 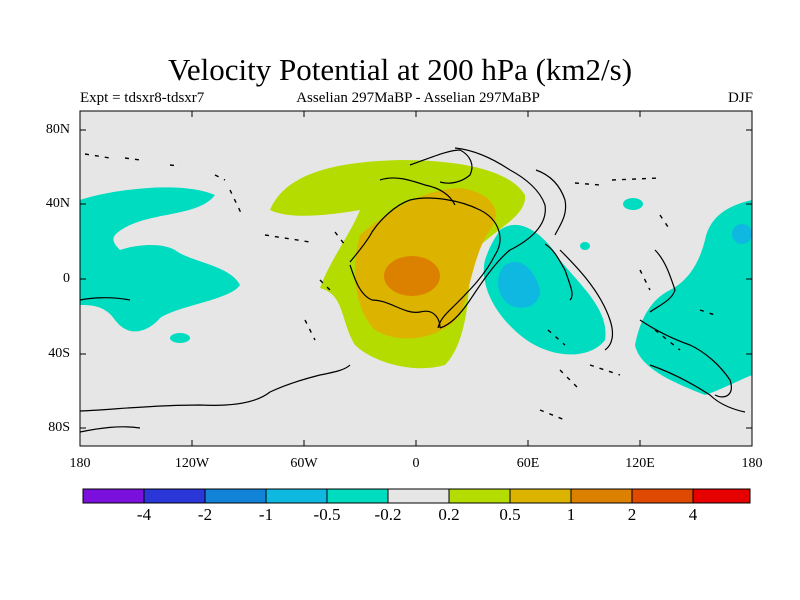 I want to click on lon-label-120w: 120W, so click(x=192, y=463).